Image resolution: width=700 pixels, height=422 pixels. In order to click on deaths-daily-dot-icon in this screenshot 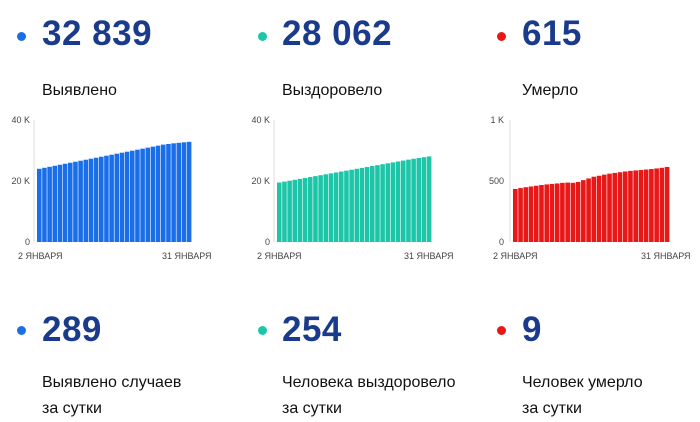, I will do `click(501, 330)`.